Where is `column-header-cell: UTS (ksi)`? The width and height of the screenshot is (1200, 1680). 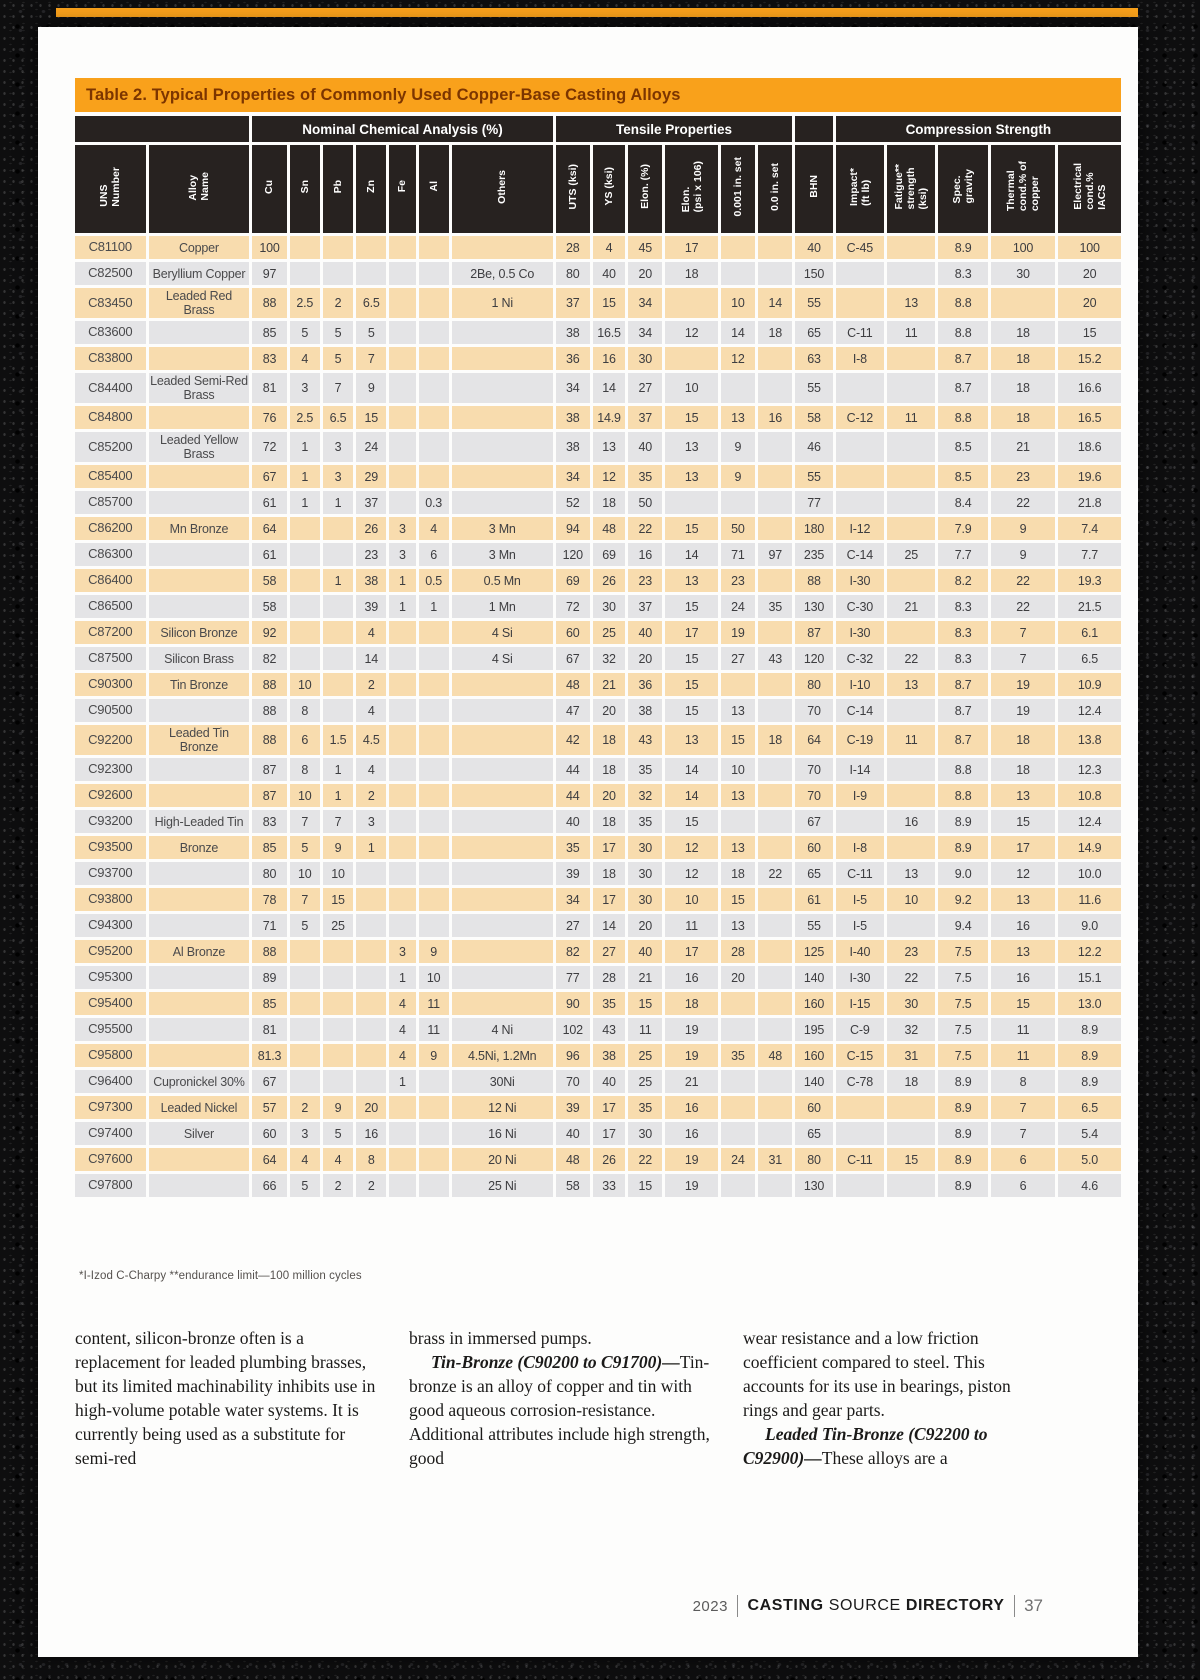
column-header-cell: UTS (ksi) is located at coordinates (572, 189).